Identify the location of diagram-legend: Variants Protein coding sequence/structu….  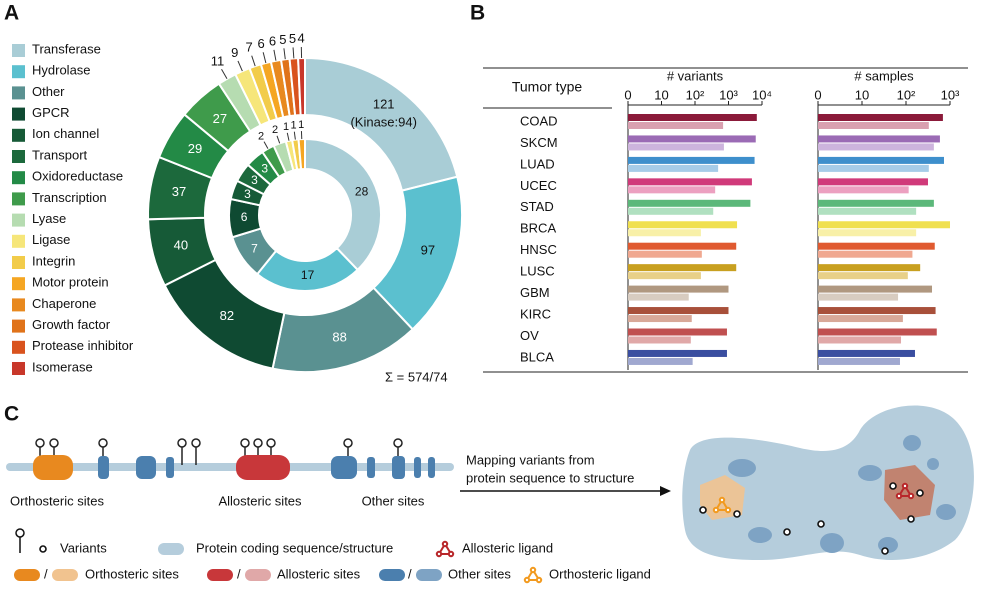
(332, 556).